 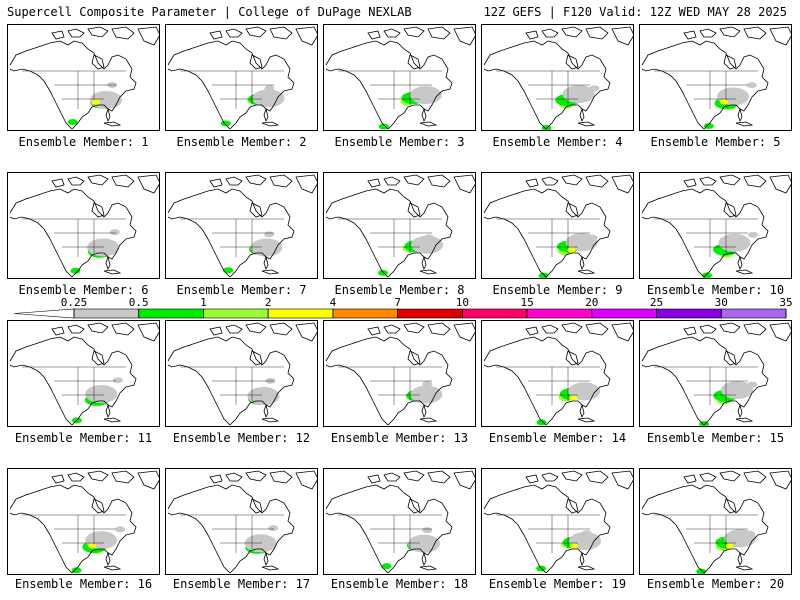 I want to click on ensemble-member-label: Ensemble Member: 13, so click(x=399, y=438).